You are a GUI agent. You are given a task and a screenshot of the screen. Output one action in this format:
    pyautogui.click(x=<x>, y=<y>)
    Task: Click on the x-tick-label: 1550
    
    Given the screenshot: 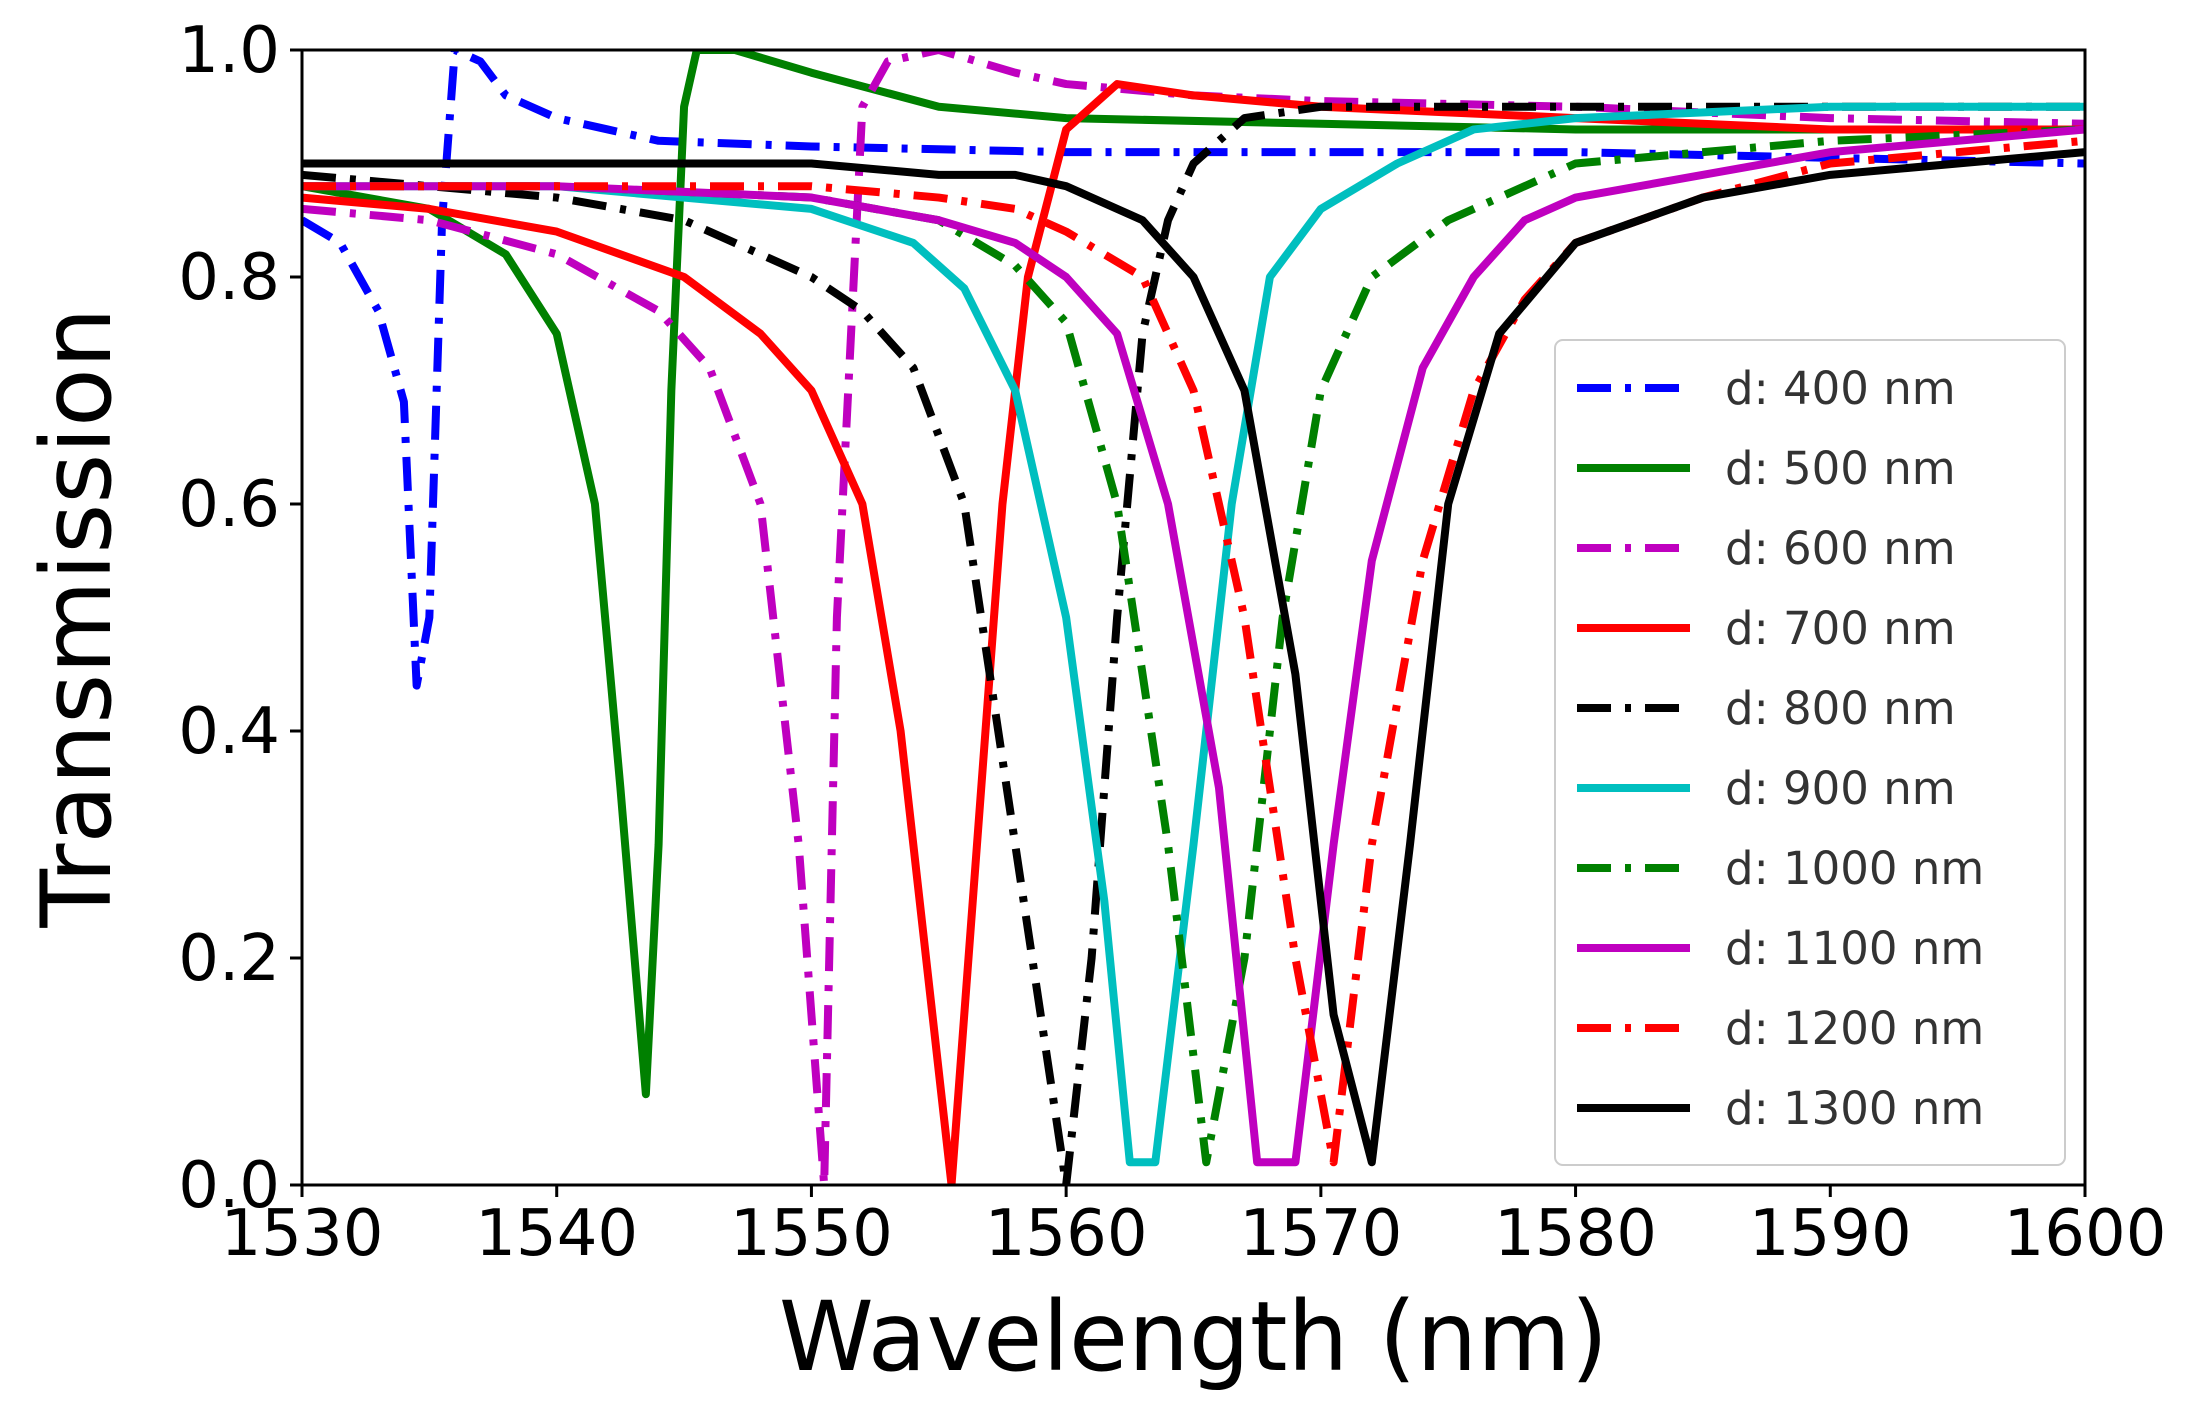 What is the action you would take?
    pyautogui.click(x=811, y=1234)
    